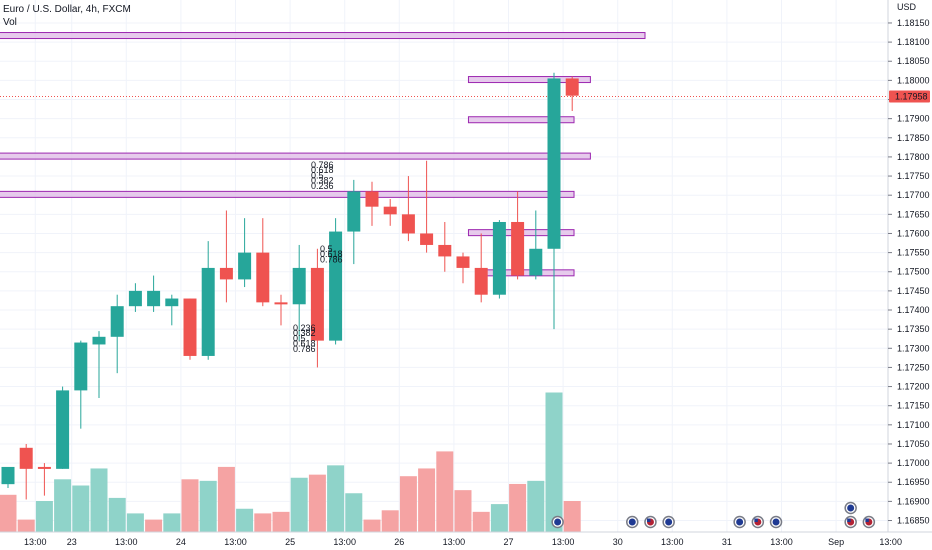 The width and height of the screenshot is (932, 550). I want to click on time-tick-label: Sep, so click(836, 542).